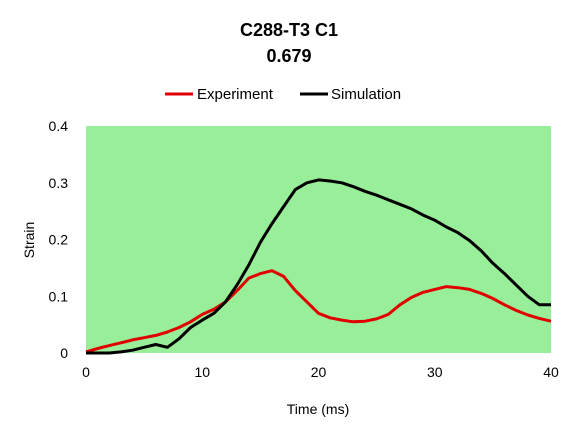 The image size is (576, 432). Describe the element at coordinates (283, 94) in the screenshot. I see `legend: Experiment Simulation` at that location.